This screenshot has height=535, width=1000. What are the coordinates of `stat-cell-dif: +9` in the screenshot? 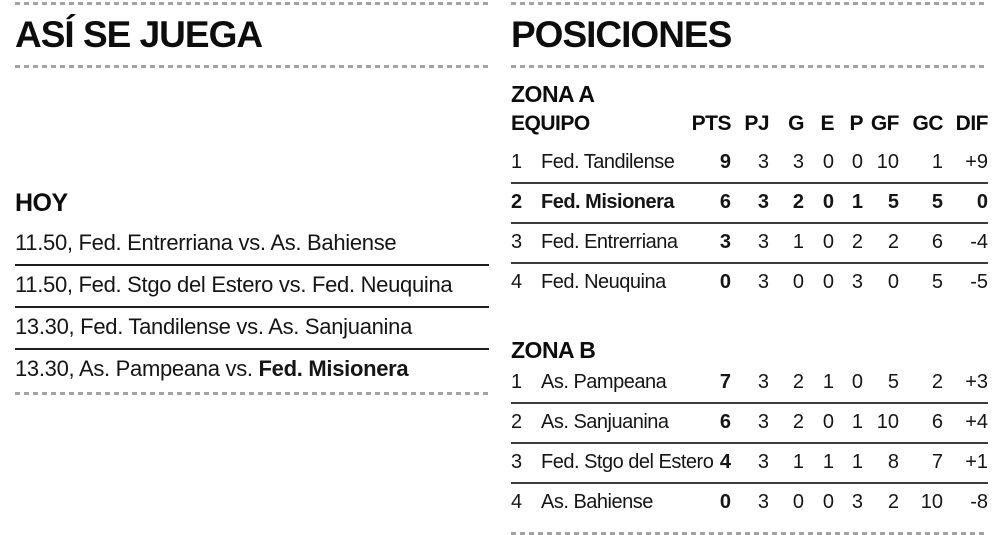 It's located at (965, 164).